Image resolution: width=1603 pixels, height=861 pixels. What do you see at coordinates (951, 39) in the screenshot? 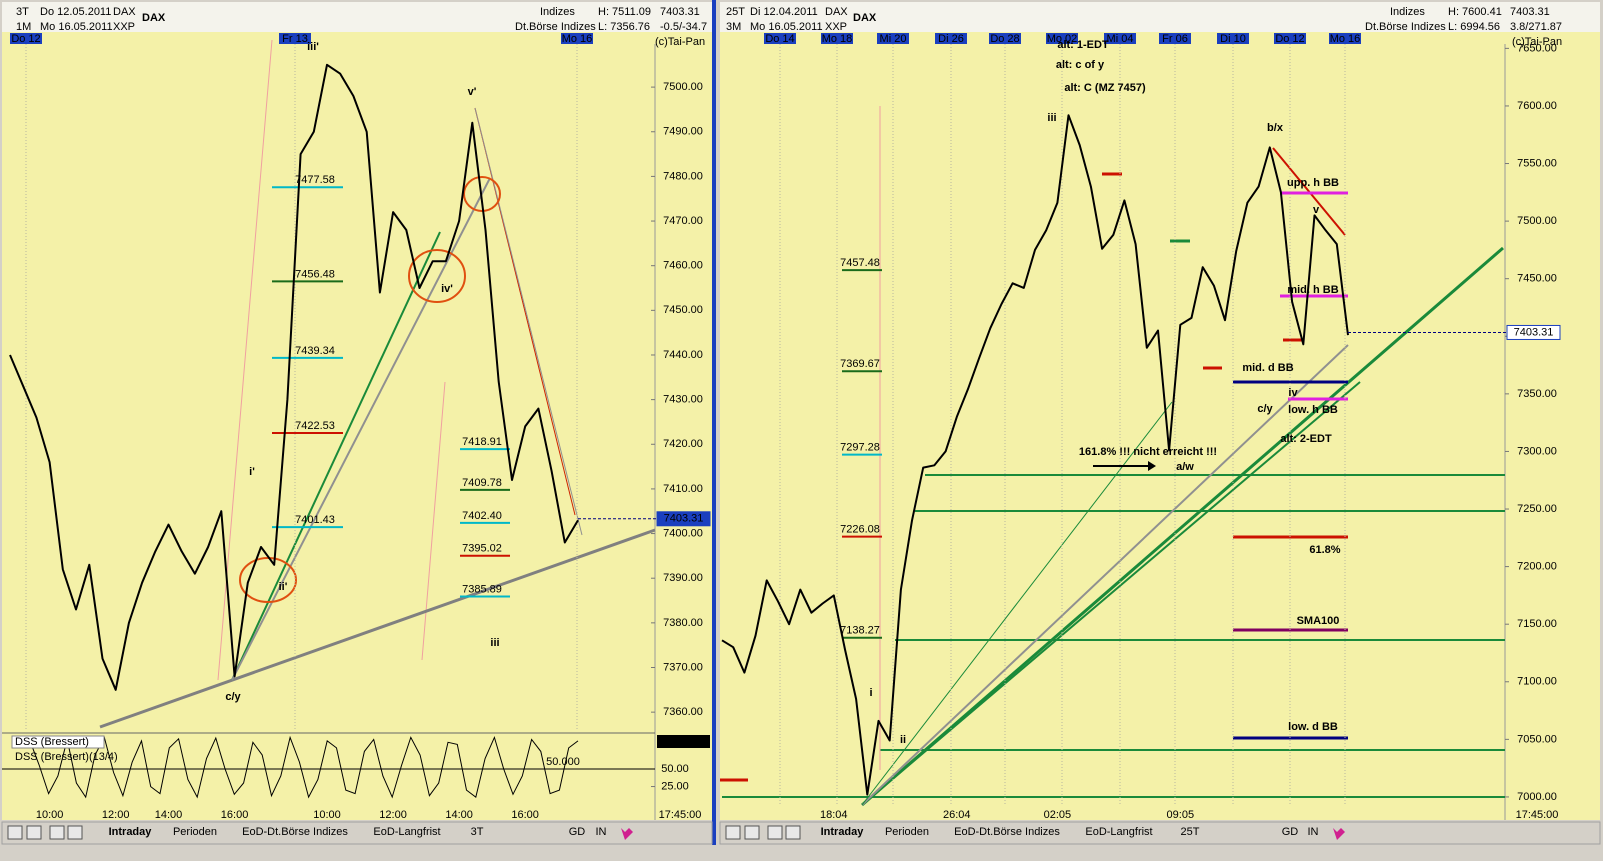
I see `date-marker: Di 26` at bounding box center [951, 39].